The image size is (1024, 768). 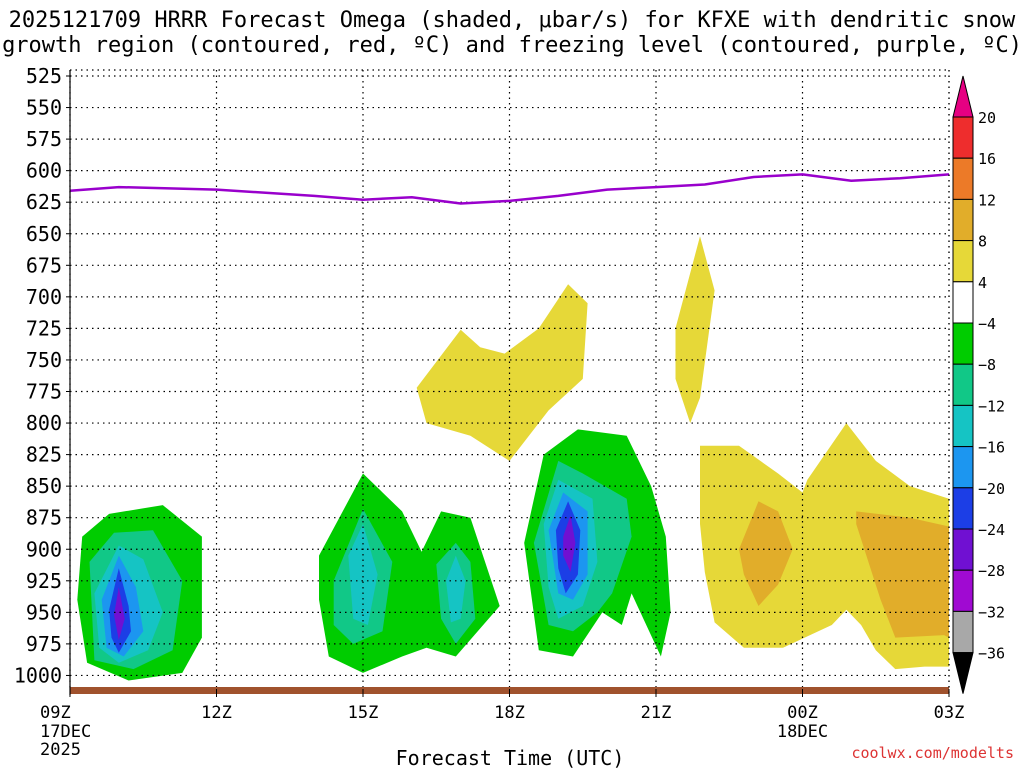 What do you see at coordinates (987, 159) in the screenshot?
I see `colorbar-label-1: 16` at bounding box center [987, 159].